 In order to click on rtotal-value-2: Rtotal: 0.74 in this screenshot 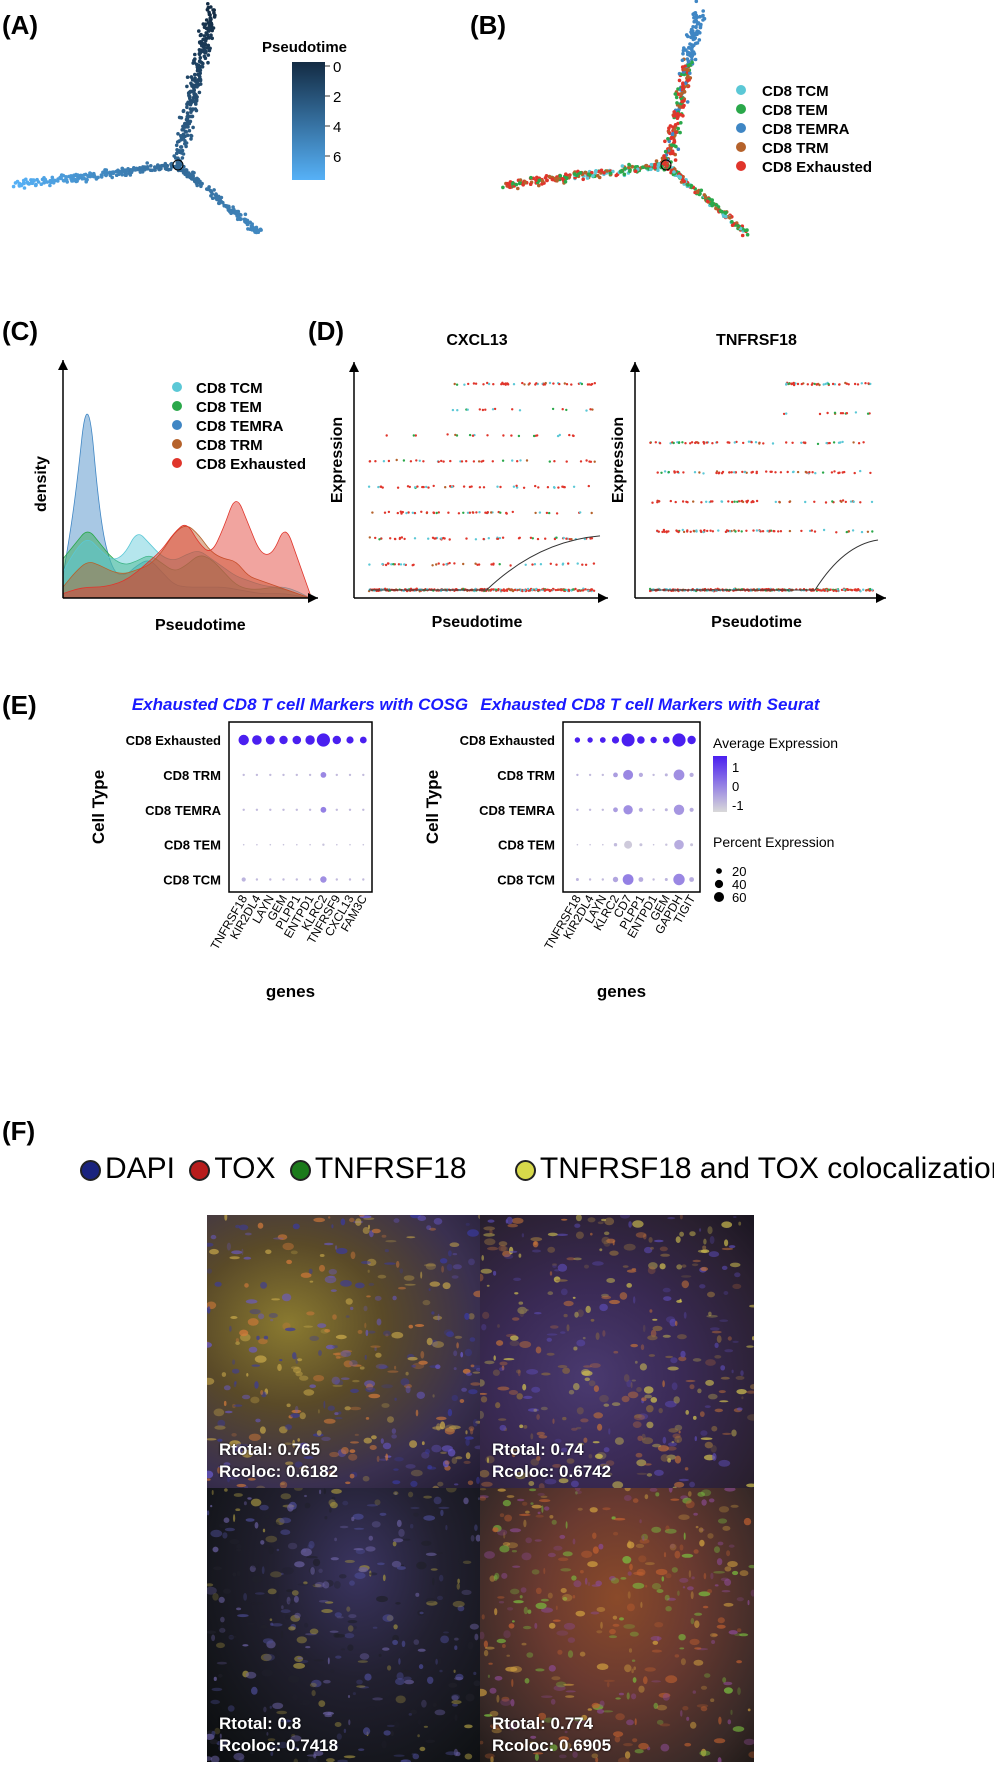, I will do `click(538, 1449)`.